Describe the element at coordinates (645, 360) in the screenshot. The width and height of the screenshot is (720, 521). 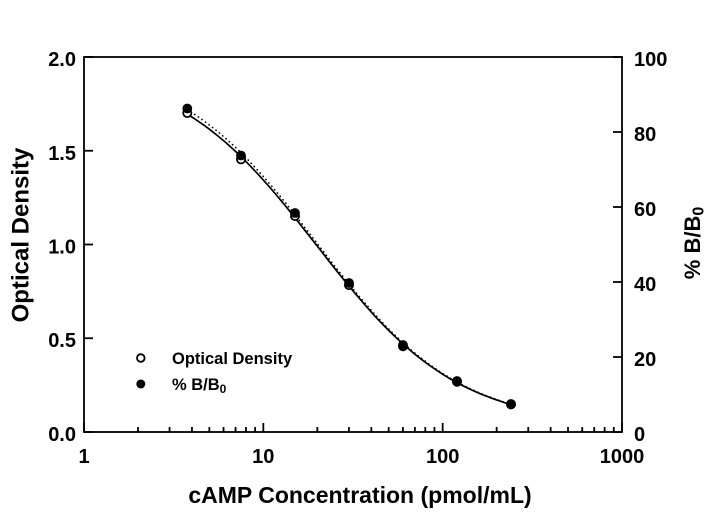
I see `svg-text: 20` at that location.